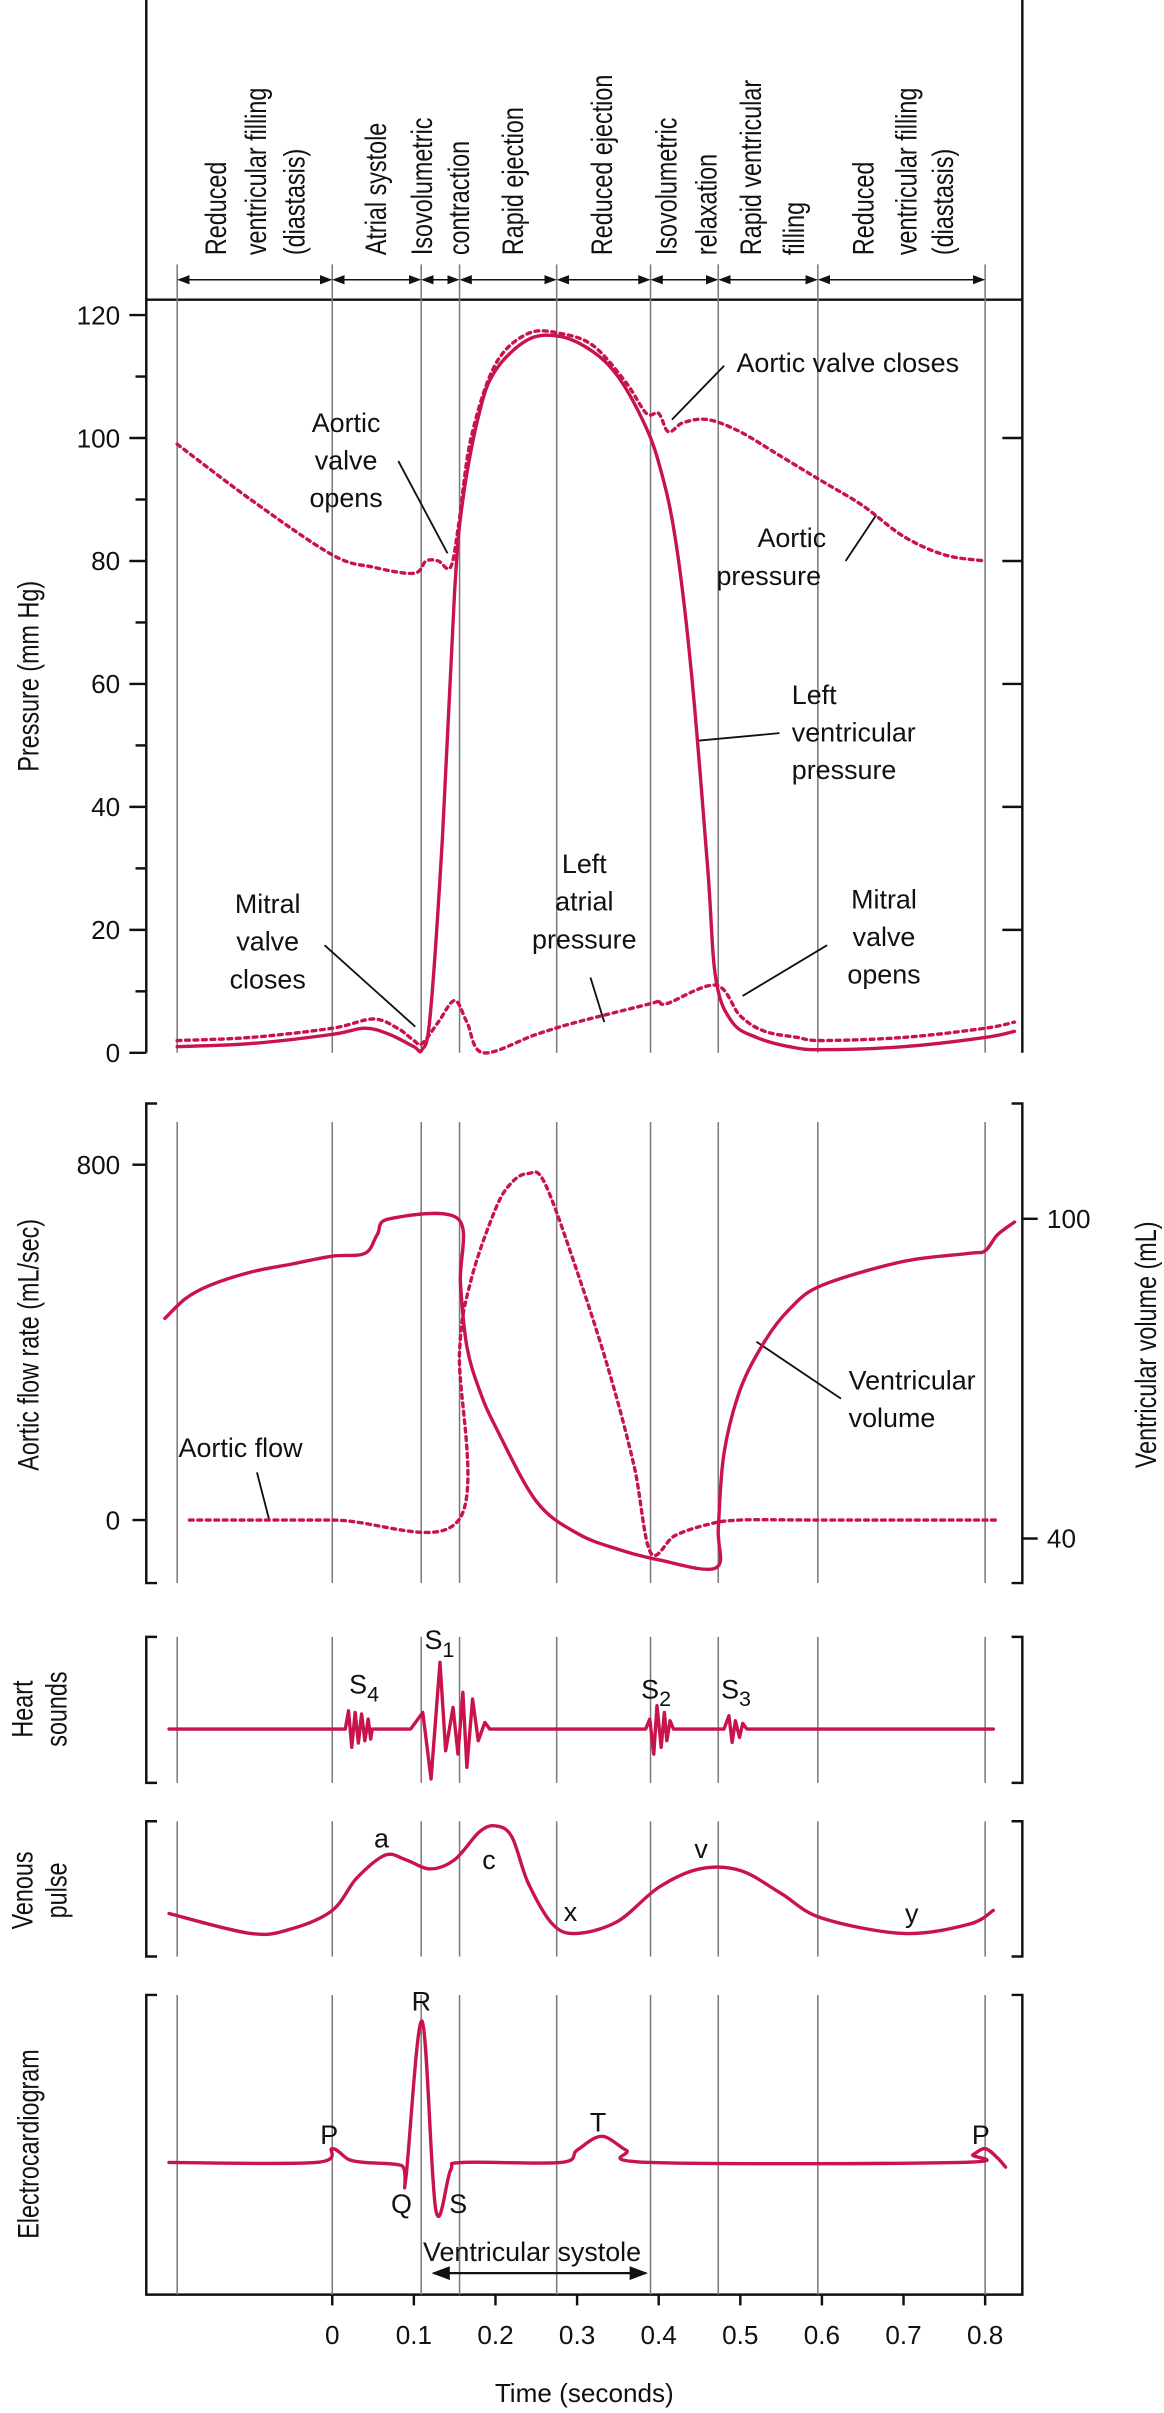 The height and width of the screenshot is (2413, 1164). Describe the element at coordinates (785, 970) in the screenshot. I see `mitral-opens-leader` at that location.